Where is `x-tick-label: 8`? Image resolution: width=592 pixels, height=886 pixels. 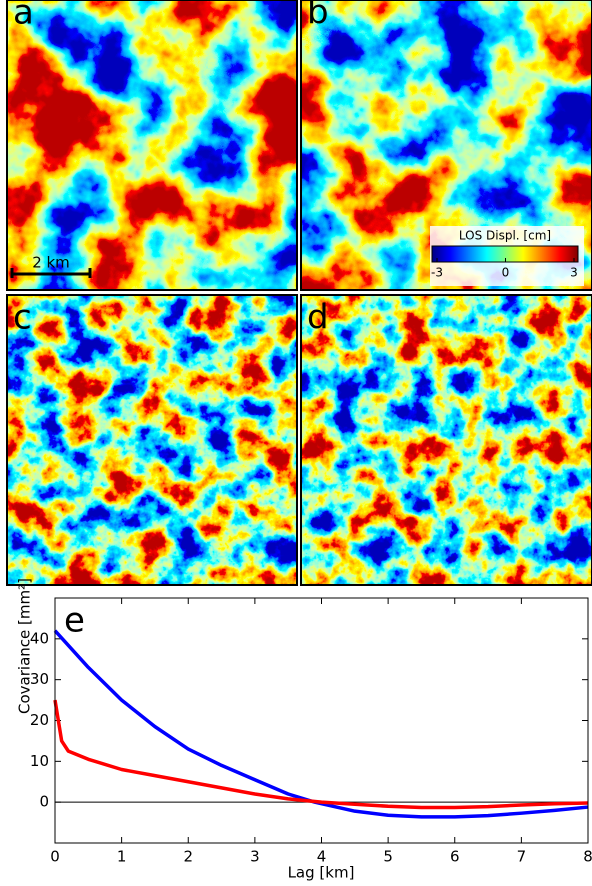 x-tick-label: 8 is located at coordinates (587, 857).